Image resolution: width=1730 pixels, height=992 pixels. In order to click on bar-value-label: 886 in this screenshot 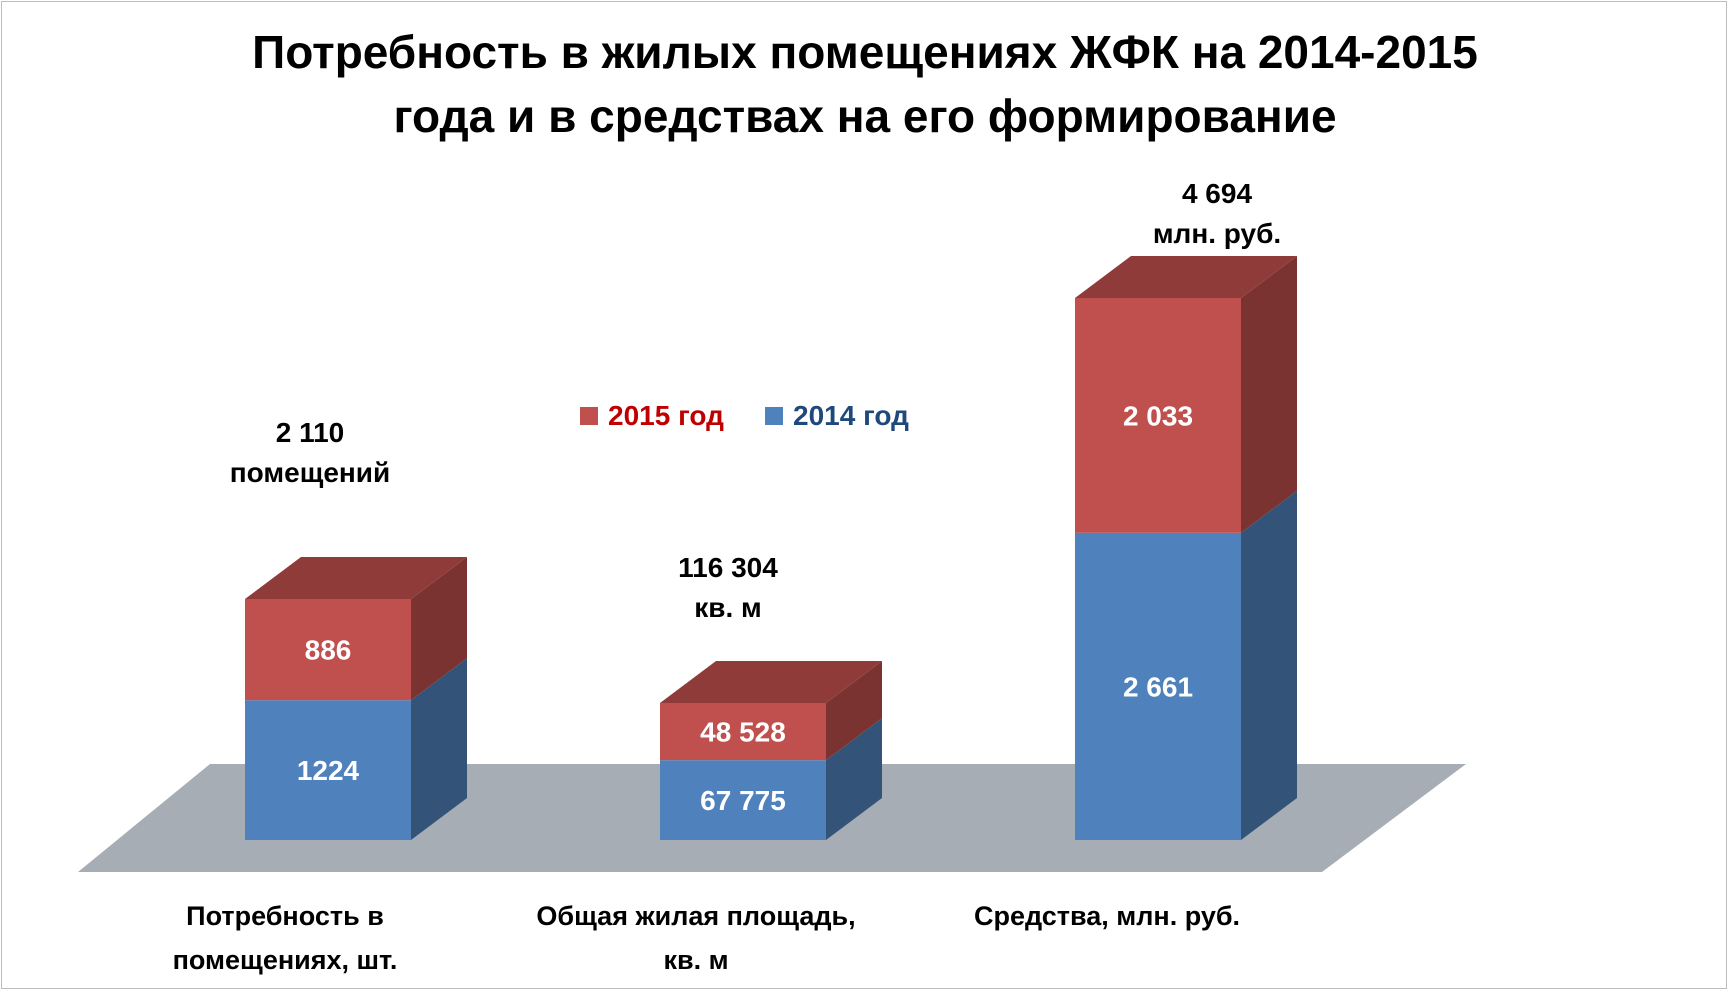, I will do `click(328, 650)`.